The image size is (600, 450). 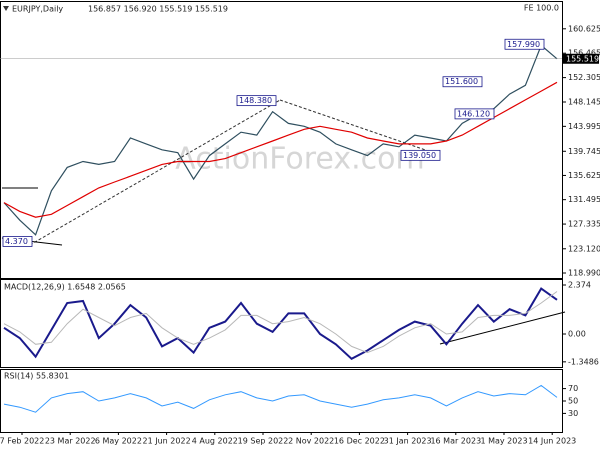 I want to click on x-tick-label: 2 Nov 2022, so click(x=311, y=441).